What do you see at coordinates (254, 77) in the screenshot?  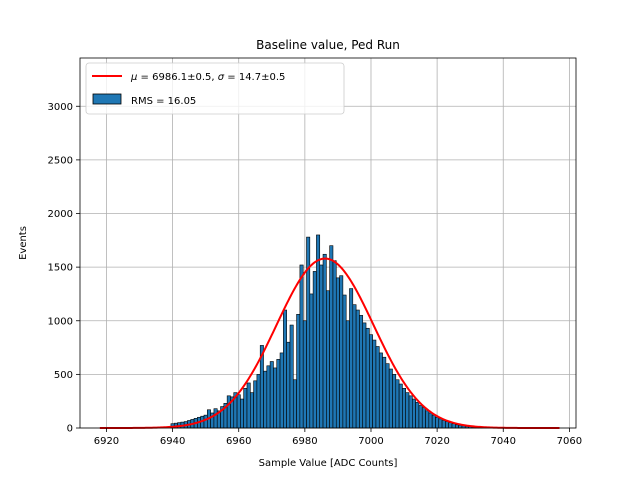 I see `legend-sigma-text: = 14.7±0.5` at bounding box center [254, 77].